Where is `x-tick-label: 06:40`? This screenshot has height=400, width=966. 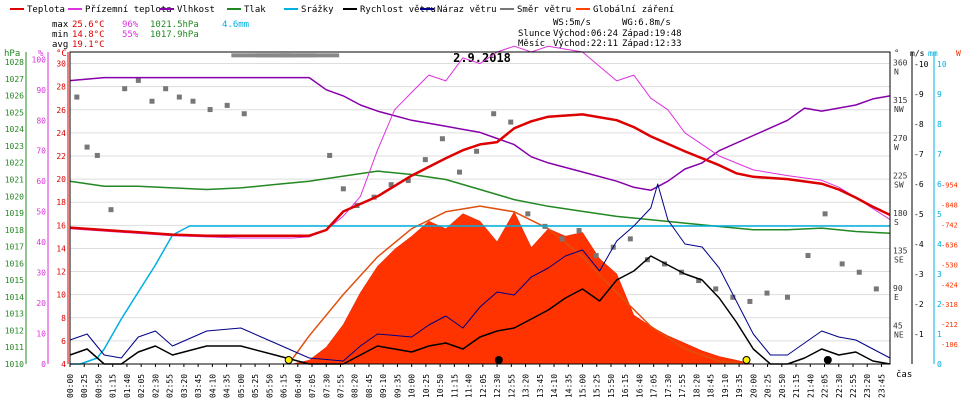
x-tick-label: 06:40 is located at coordinates (298, 386).